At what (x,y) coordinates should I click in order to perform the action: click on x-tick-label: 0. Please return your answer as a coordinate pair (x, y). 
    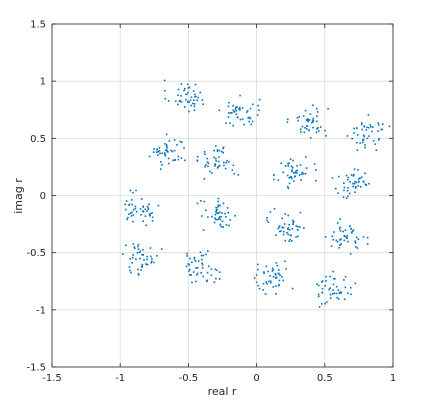
    Looking at the image, I should click on (256, 378).